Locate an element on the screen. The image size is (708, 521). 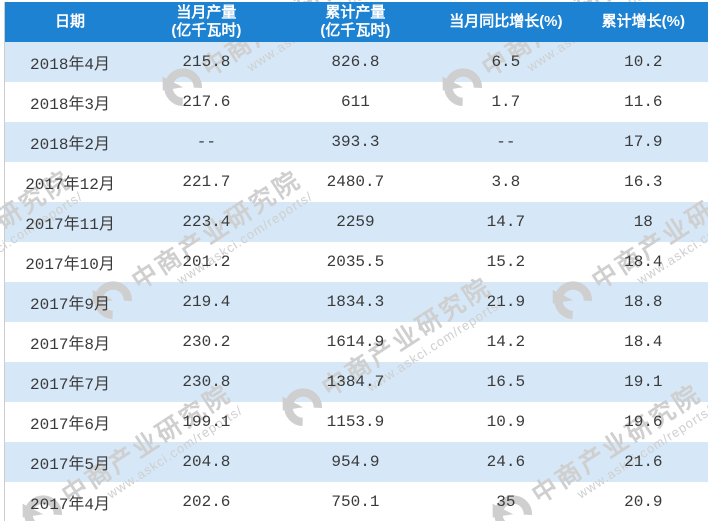
value-cell: 3.8 is located at coordinates (506, 182).